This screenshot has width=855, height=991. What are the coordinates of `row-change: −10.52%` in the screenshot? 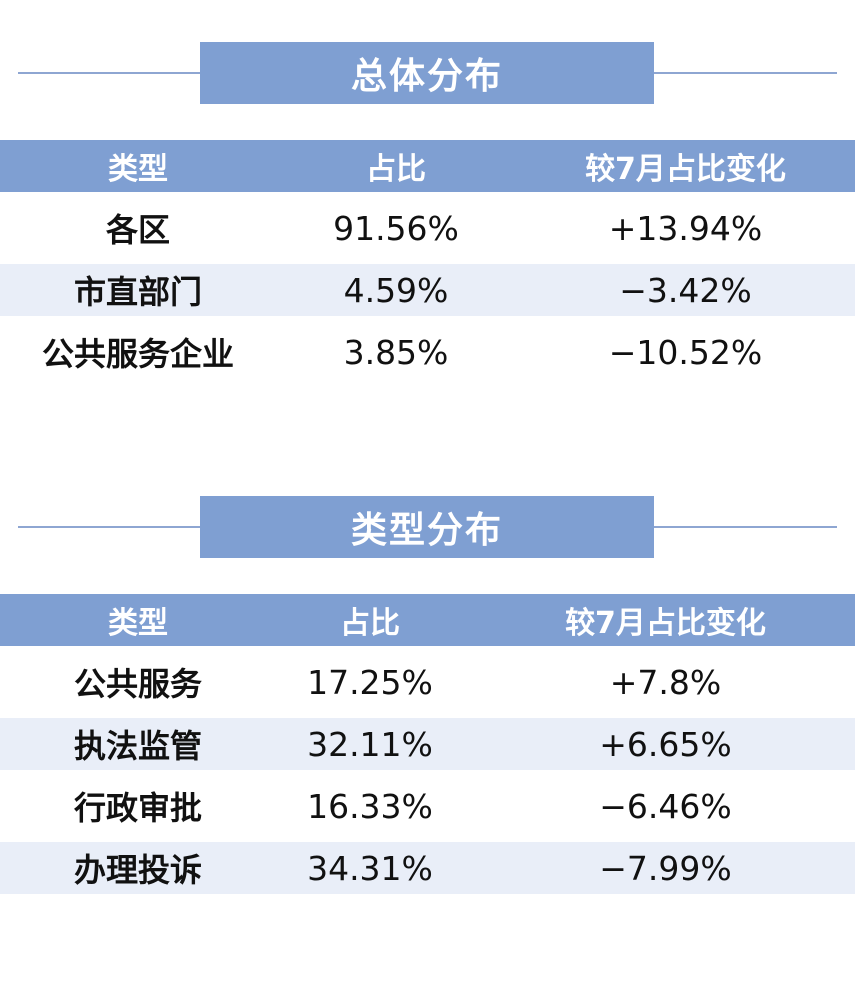 It's located at (685, 352).